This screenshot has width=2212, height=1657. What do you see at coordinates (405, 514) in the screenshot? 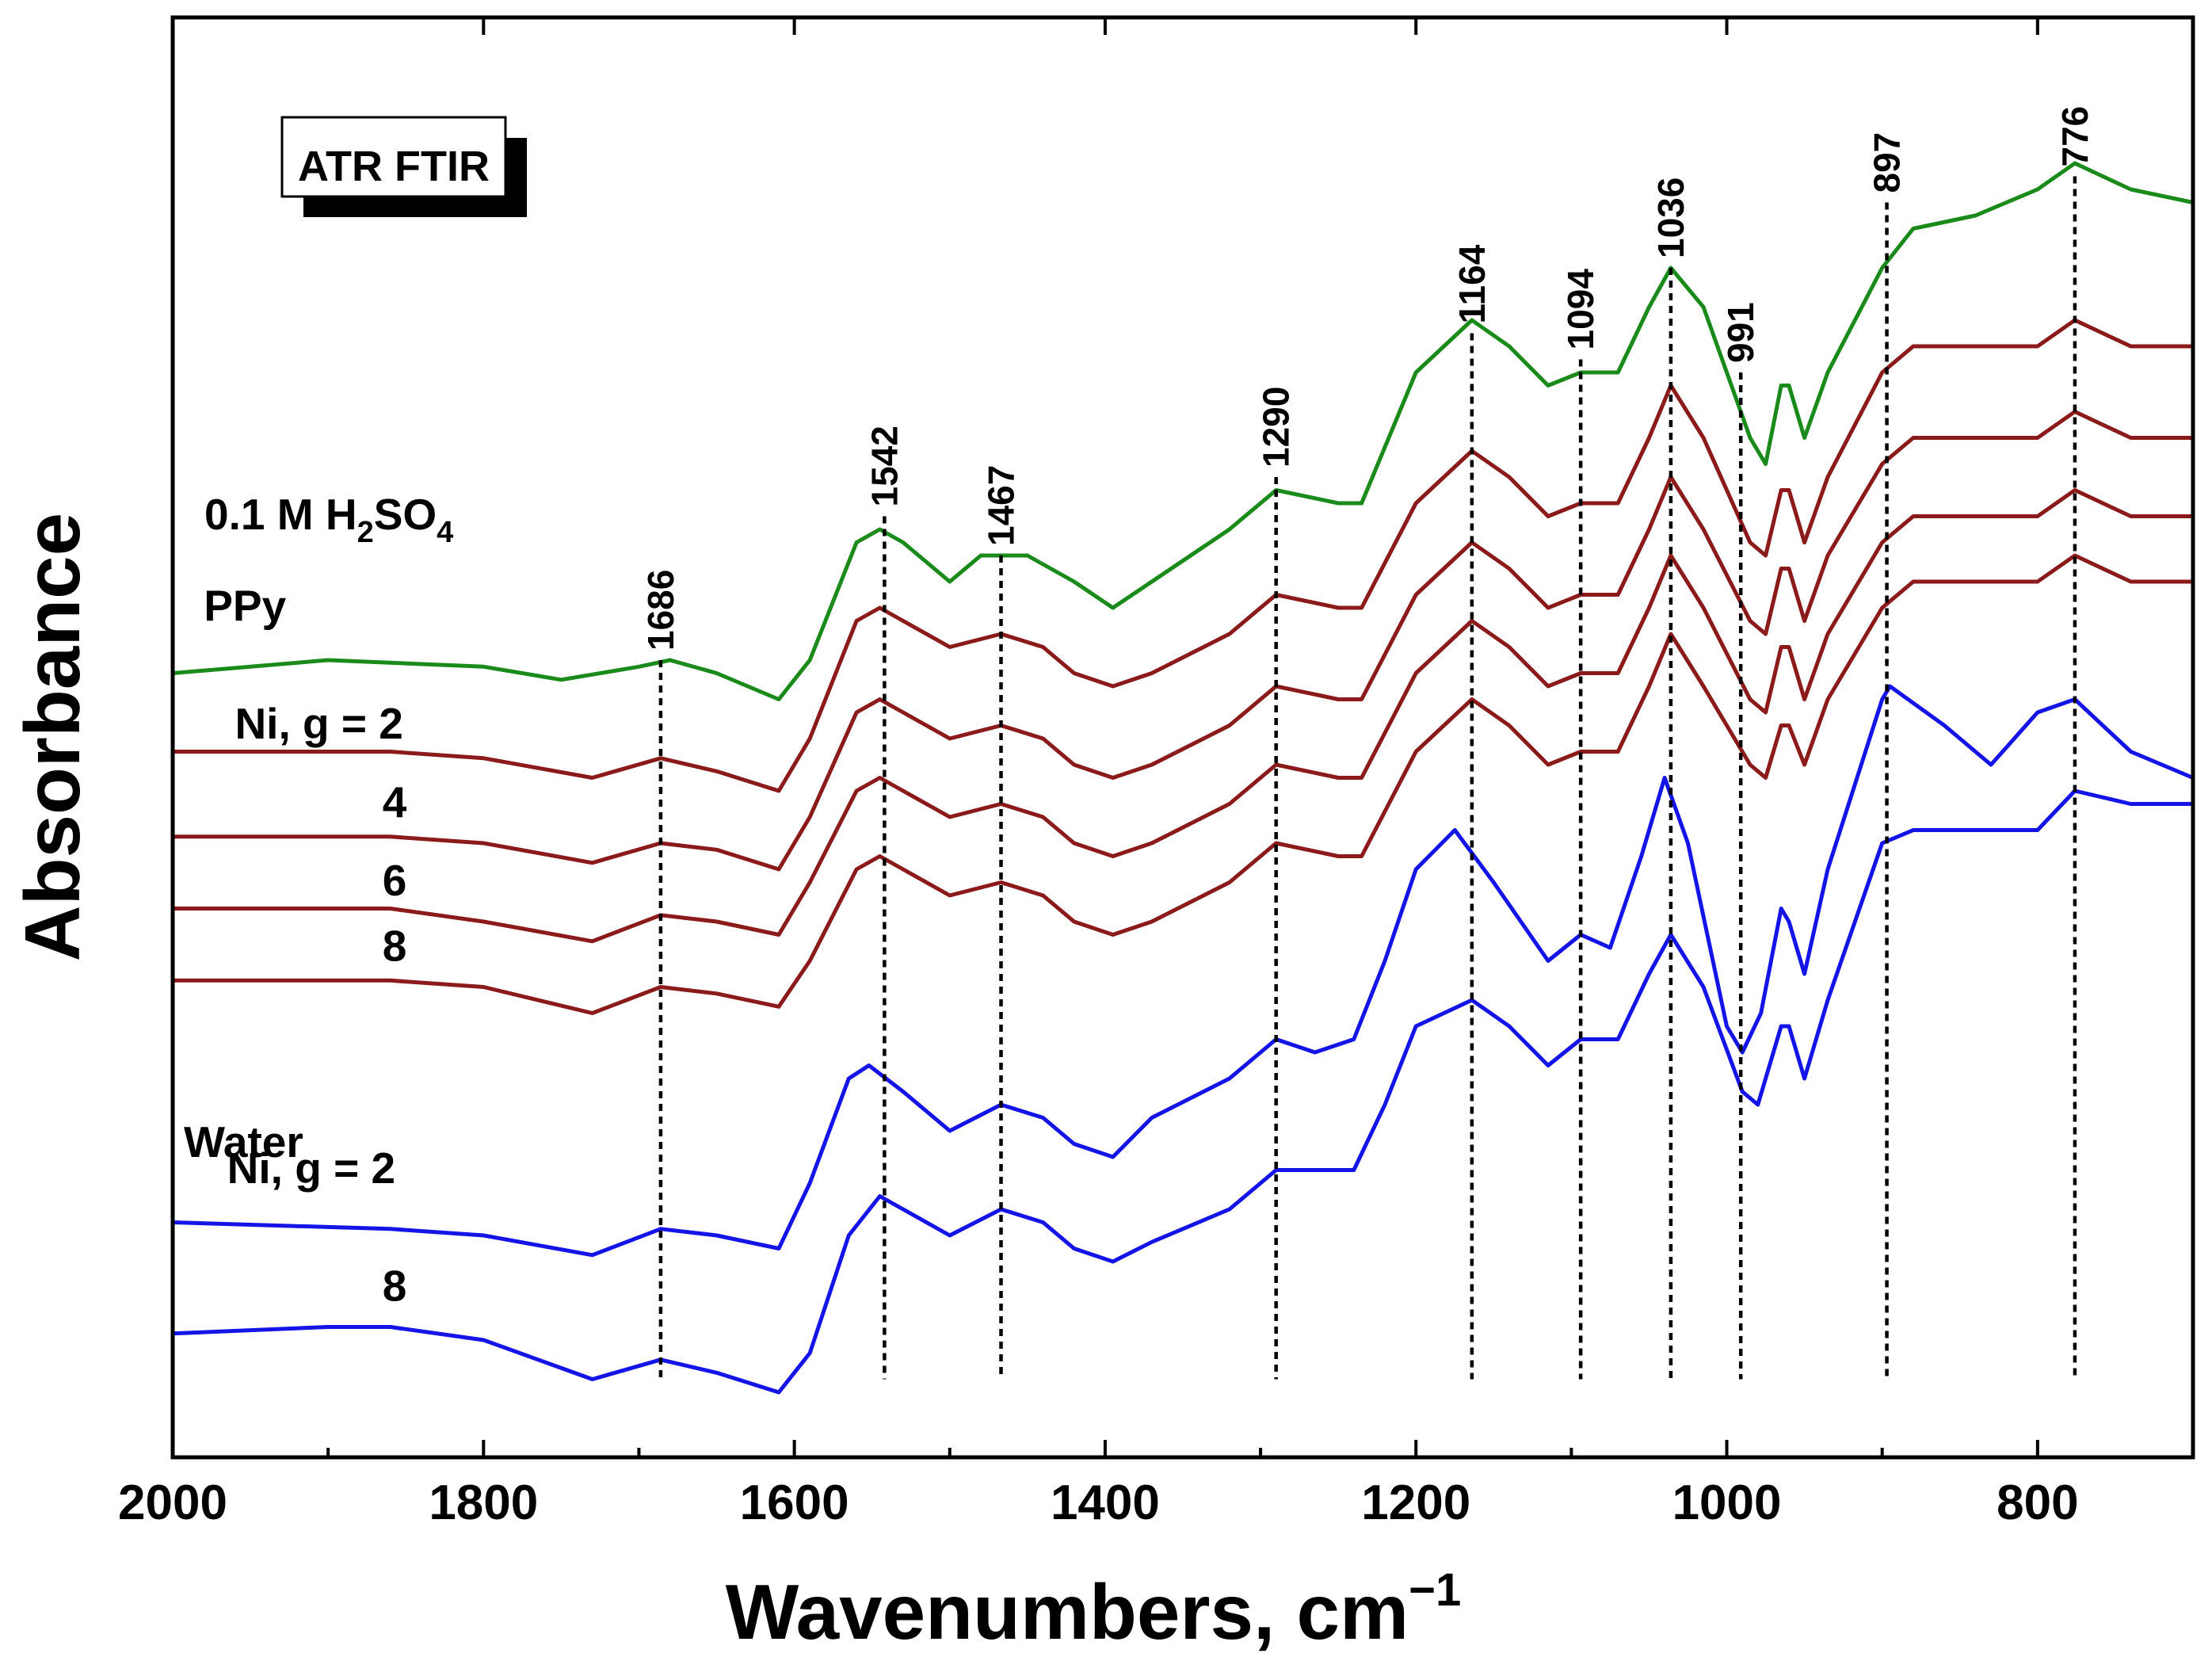
I see `acid-label-part2: SO` at bounding box center [405, 514].